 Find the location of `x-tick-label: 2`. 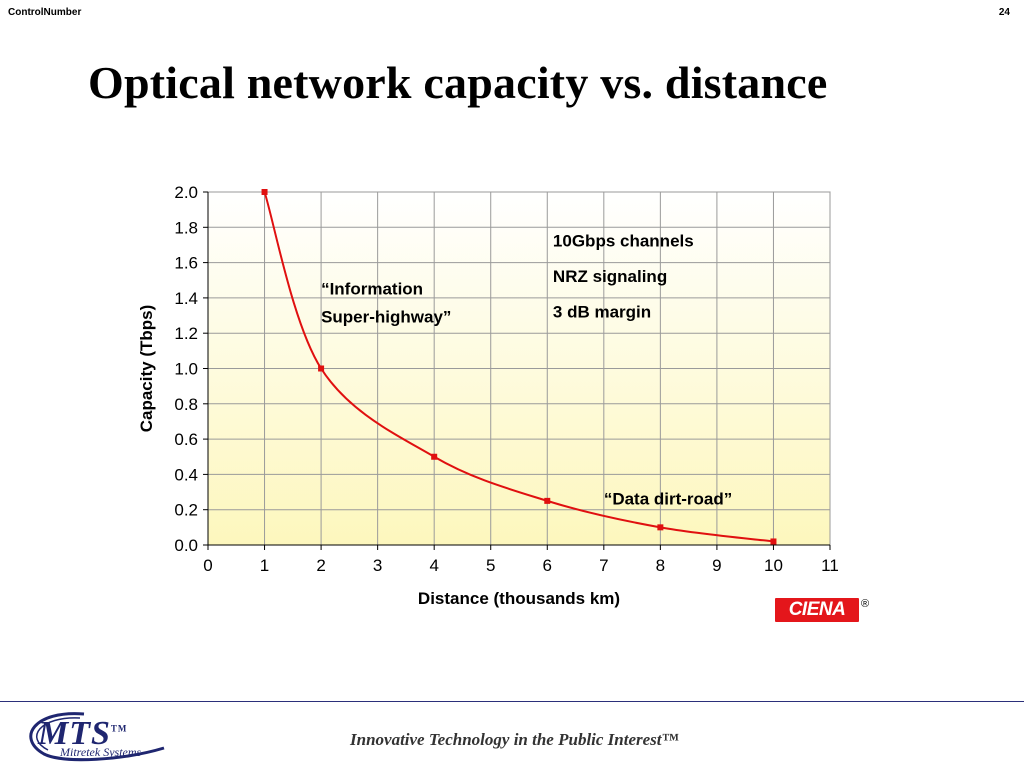

x-tick-label: 2 is located at coordinates (320, 565).